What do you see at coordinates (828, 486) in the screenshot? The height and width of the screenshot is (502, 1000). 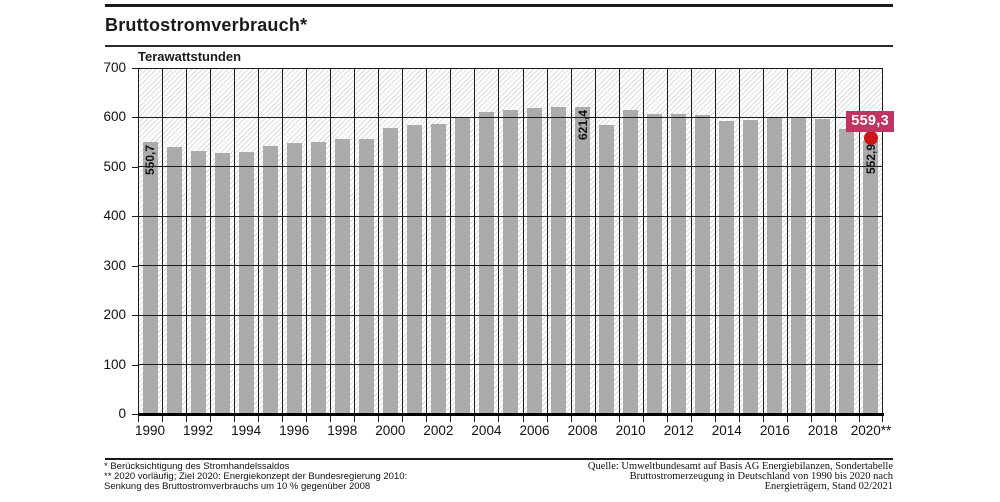 I see `source-line: Energieträgern, Stand 02/2021` at bounding box center [828, 486].